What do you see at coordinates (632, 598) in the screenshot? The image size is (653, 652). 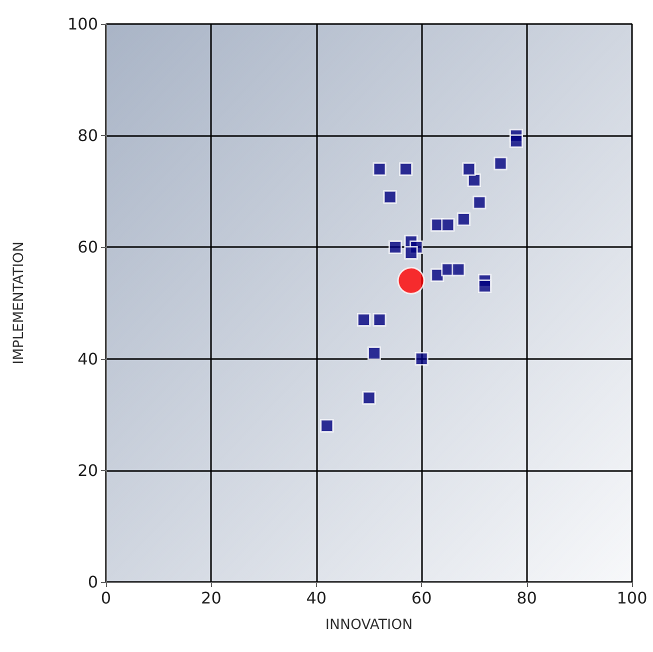 I see `x-tick-label: 100` at bounding box center [632, 598].